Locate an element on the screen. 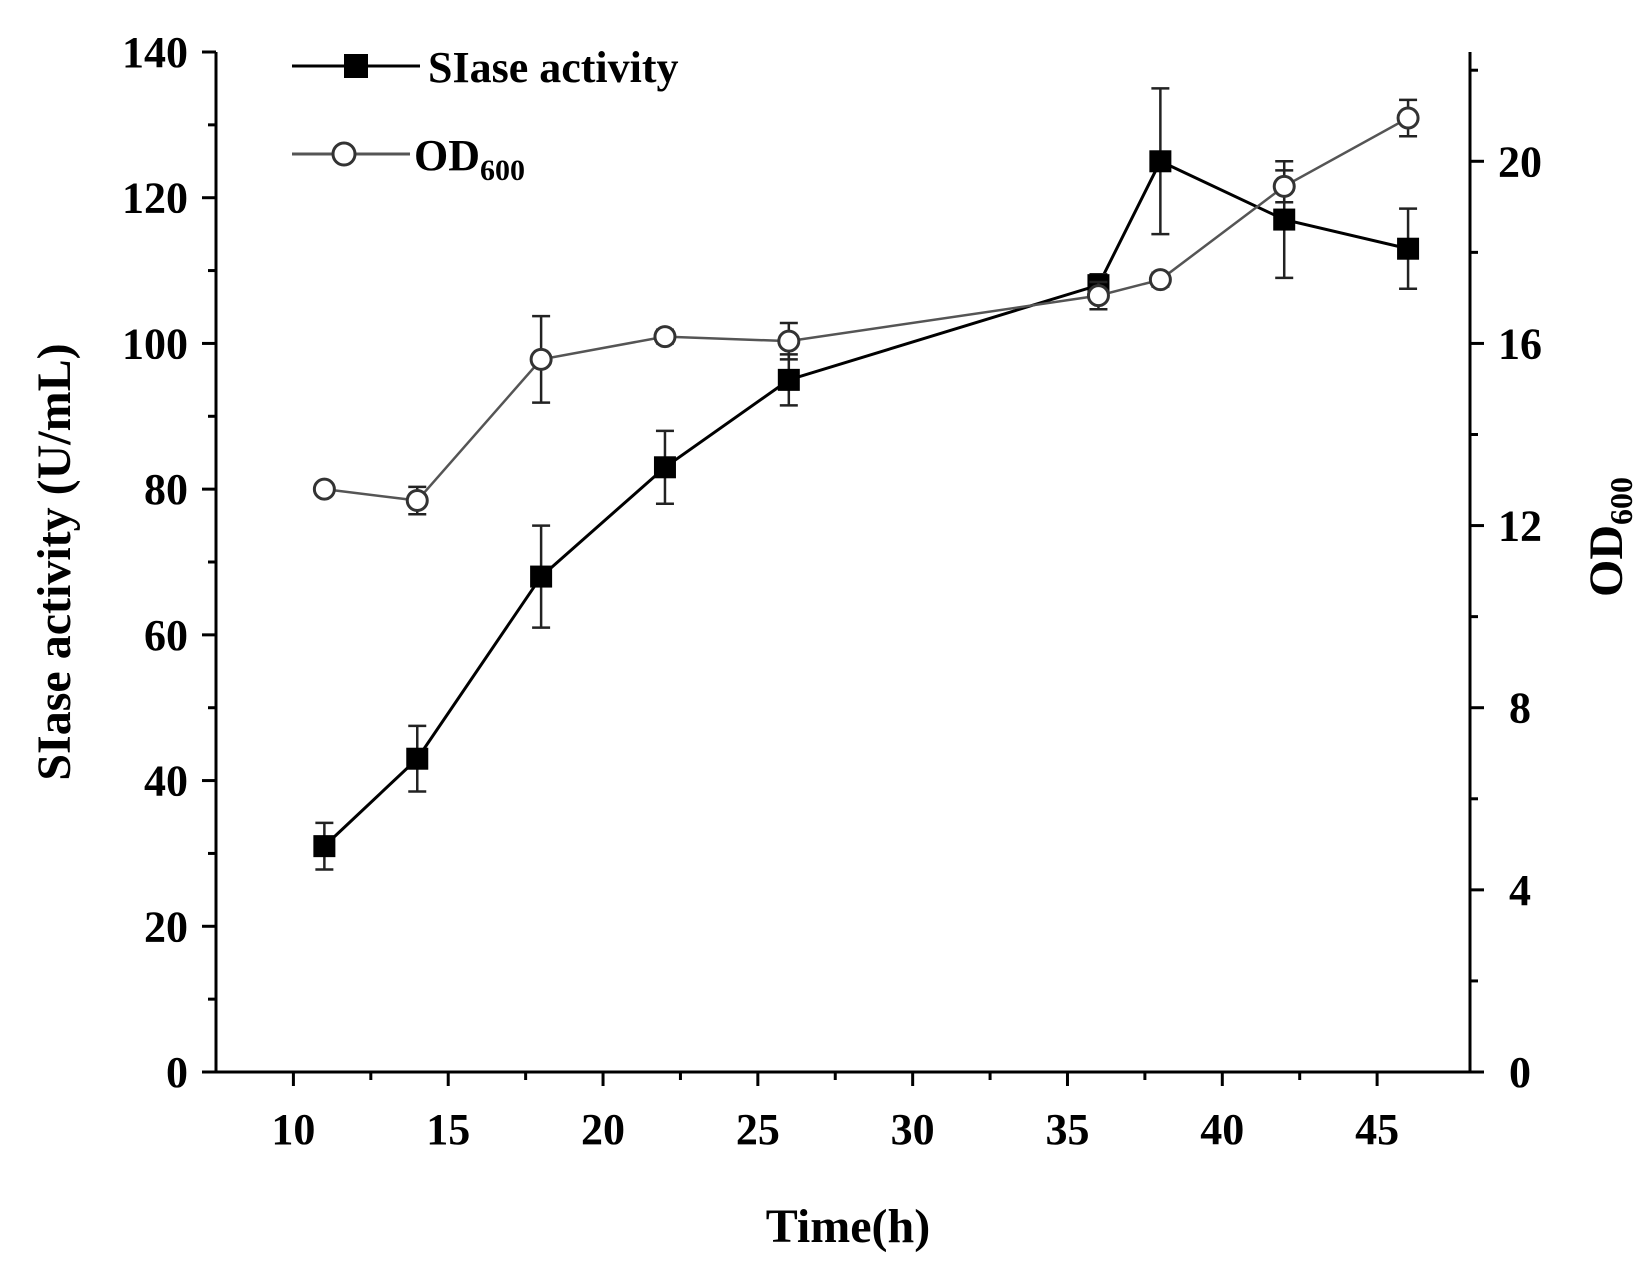 The height and width of the screenshot is (1280, 1652). y2-axis-title: OD600 is located at coordinates (1609, 537).